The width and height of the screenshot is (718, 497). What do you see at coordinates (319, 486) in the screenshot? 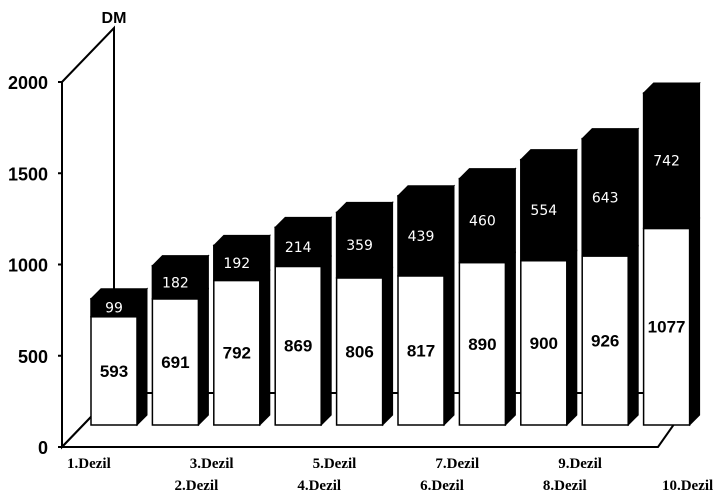
I see `x-tick-label: 4.Dezil` at bounding box center [319, 486].